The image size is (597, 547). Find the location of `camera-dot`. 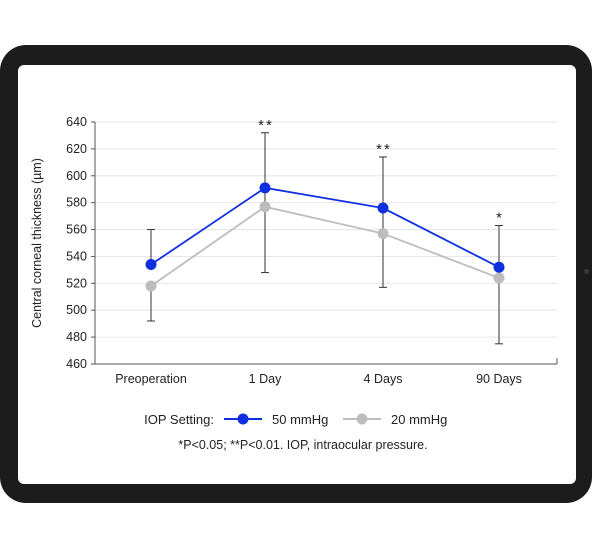

camera-dot is located at coordinates (586, 271).